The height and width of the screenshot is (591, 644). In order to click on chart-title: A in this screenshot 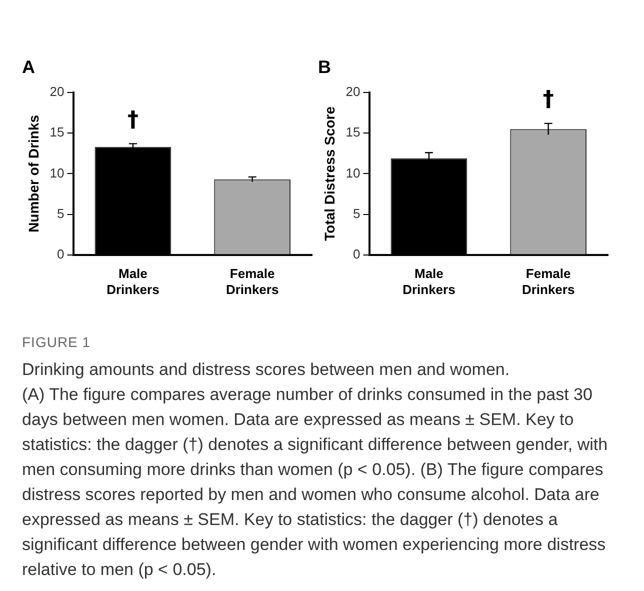, I will do `click(28, 66)`.